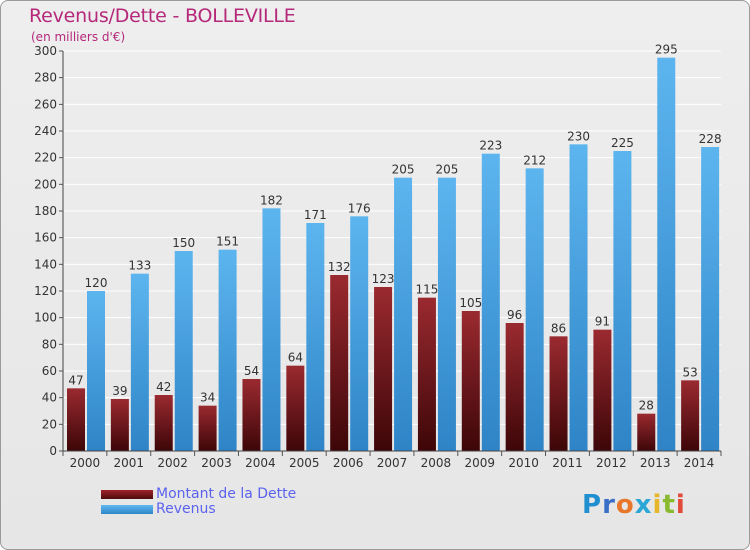 The width and height of the screenshot is (750, 550). Describe the element at coordinates (710, 139) in the screenshot. I see `data-label-revenue: 228` at that location.